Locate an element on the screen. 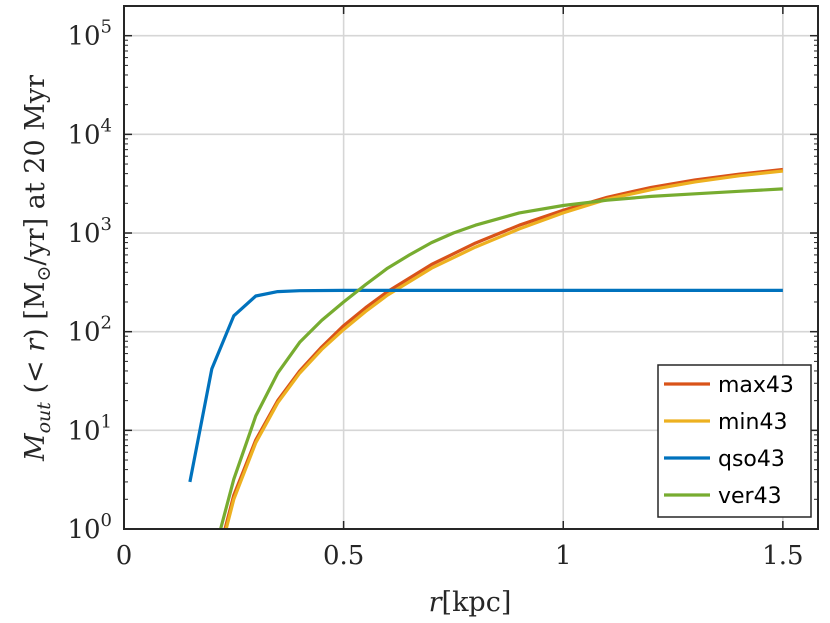 Image resolution: width=830 pixels, height=623 pixels. legend-label-qso43: qso43 is located at coordinates (751, 459).